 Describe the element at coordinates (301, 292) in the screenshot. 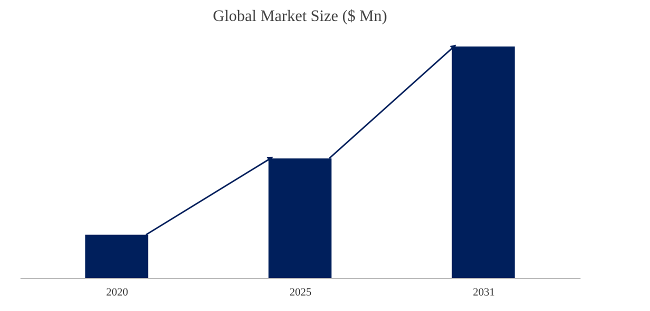

I see `x-tick-label: 2025` at that location.